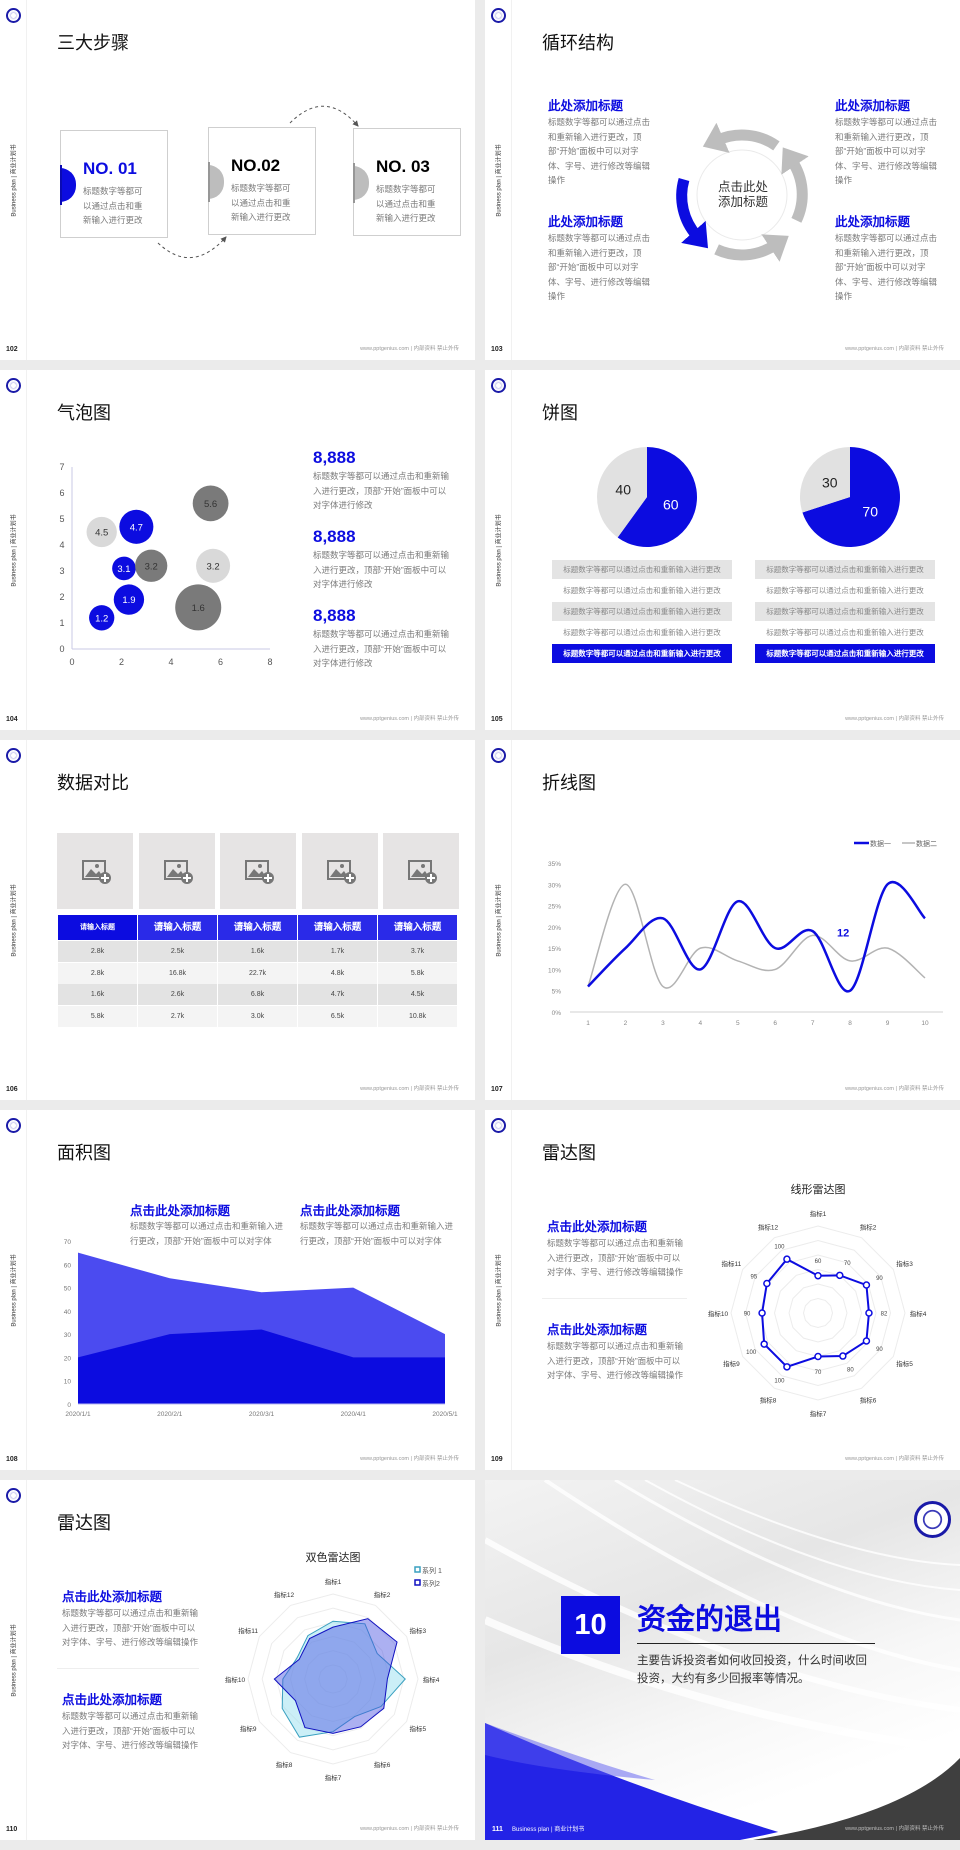 The height and width of the screenshot is (1850, 960). What do you see at coordinates (114, 184) in the screenshot?
I see `step-card-1: NO. 01 标题数字等都可以通过点击和重新输入进行更改` at bounding box center [114, 184].